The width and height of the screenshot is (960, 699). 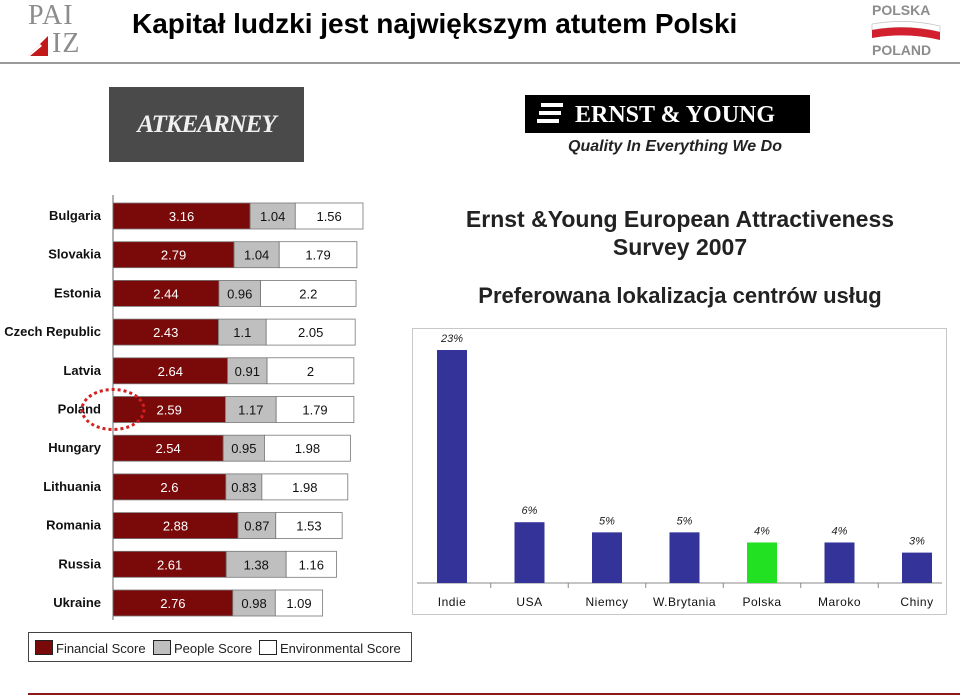 I want to click on bar-w-brytania, so click(x=684, y=557).